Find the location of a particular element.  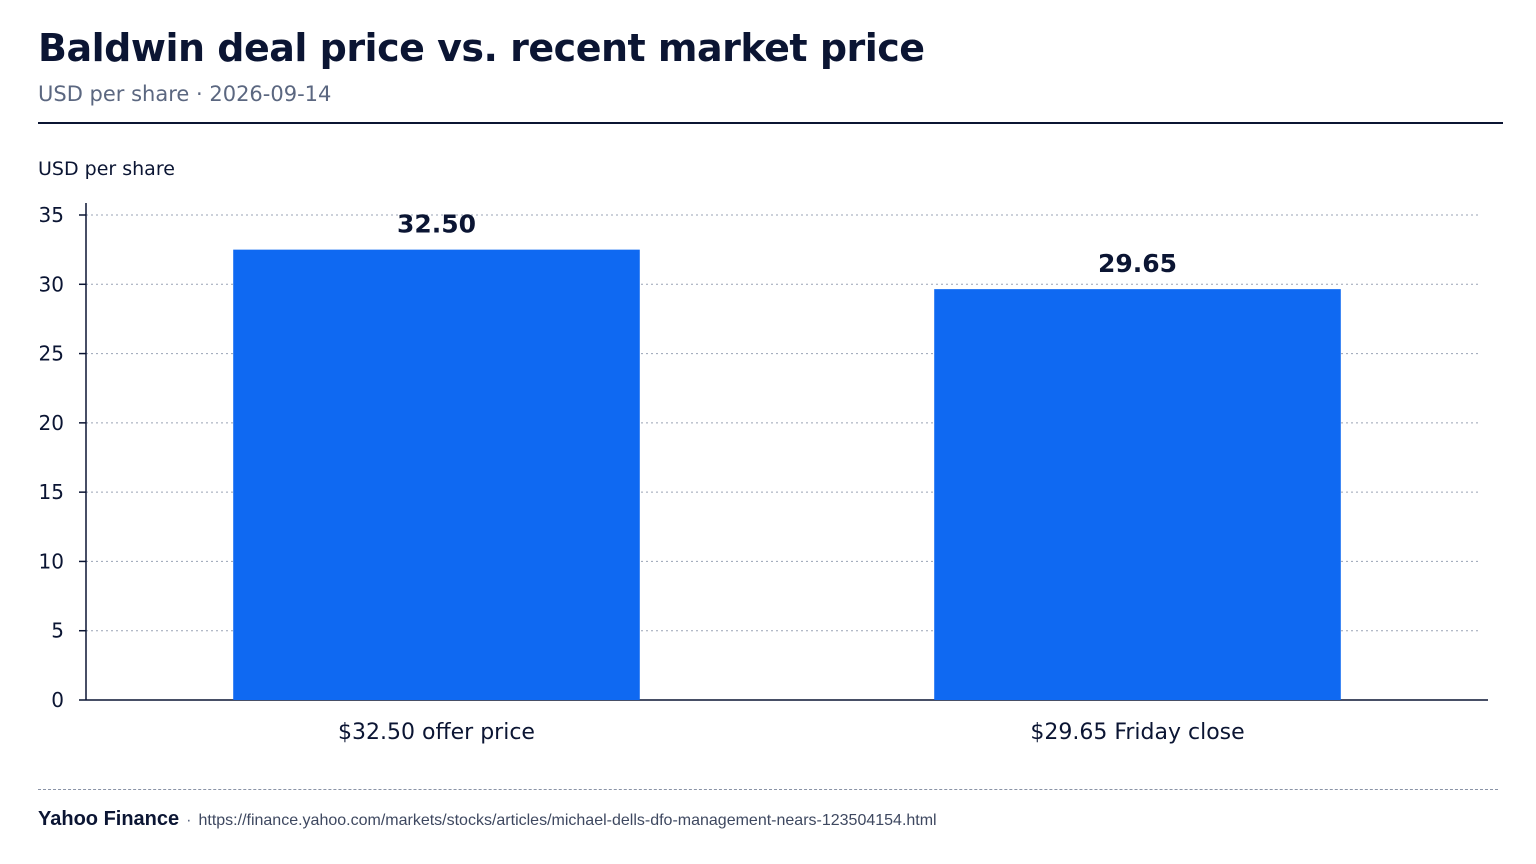

y-axis-title: USD per share is located at coordinates (106, 169).